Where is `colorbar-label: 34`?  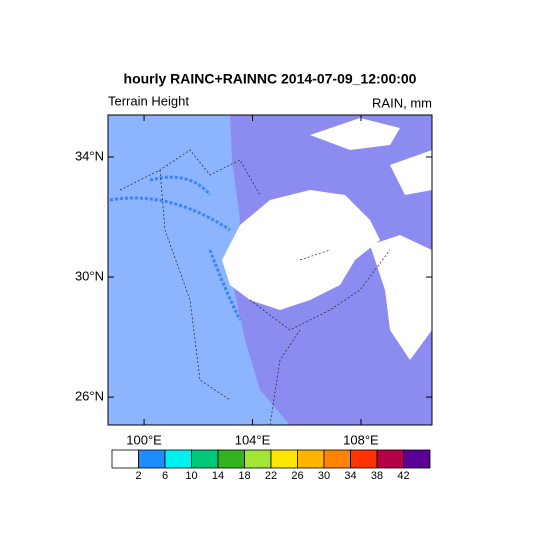
colorbar-label: 34 is located at coordinates (350, 476).